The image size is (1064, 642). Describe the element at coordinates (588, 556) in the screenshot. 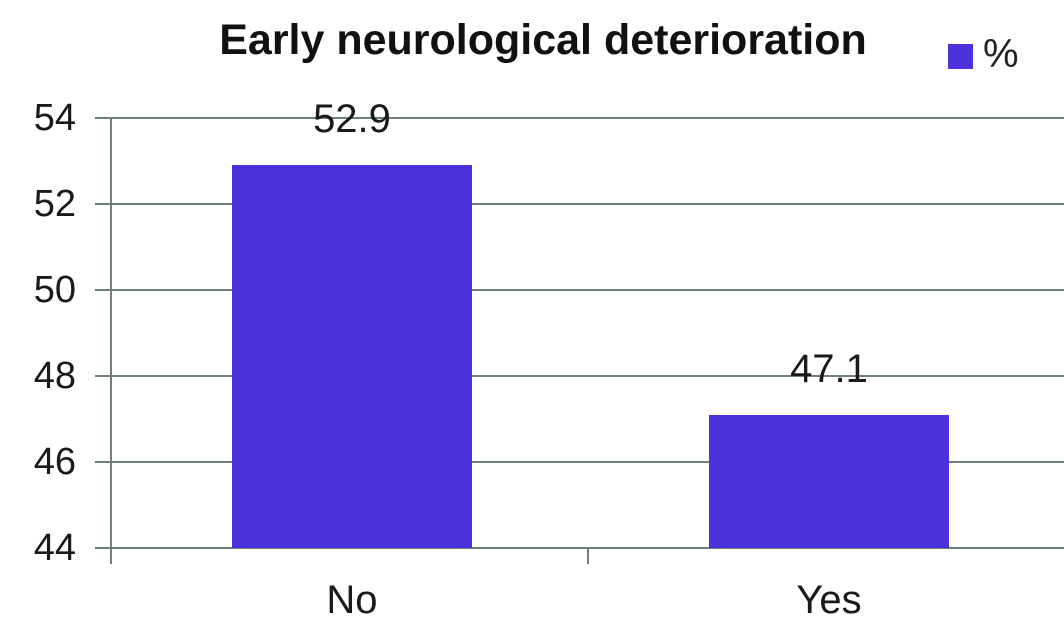

I see `x-axis-boundary-tick` at that location.